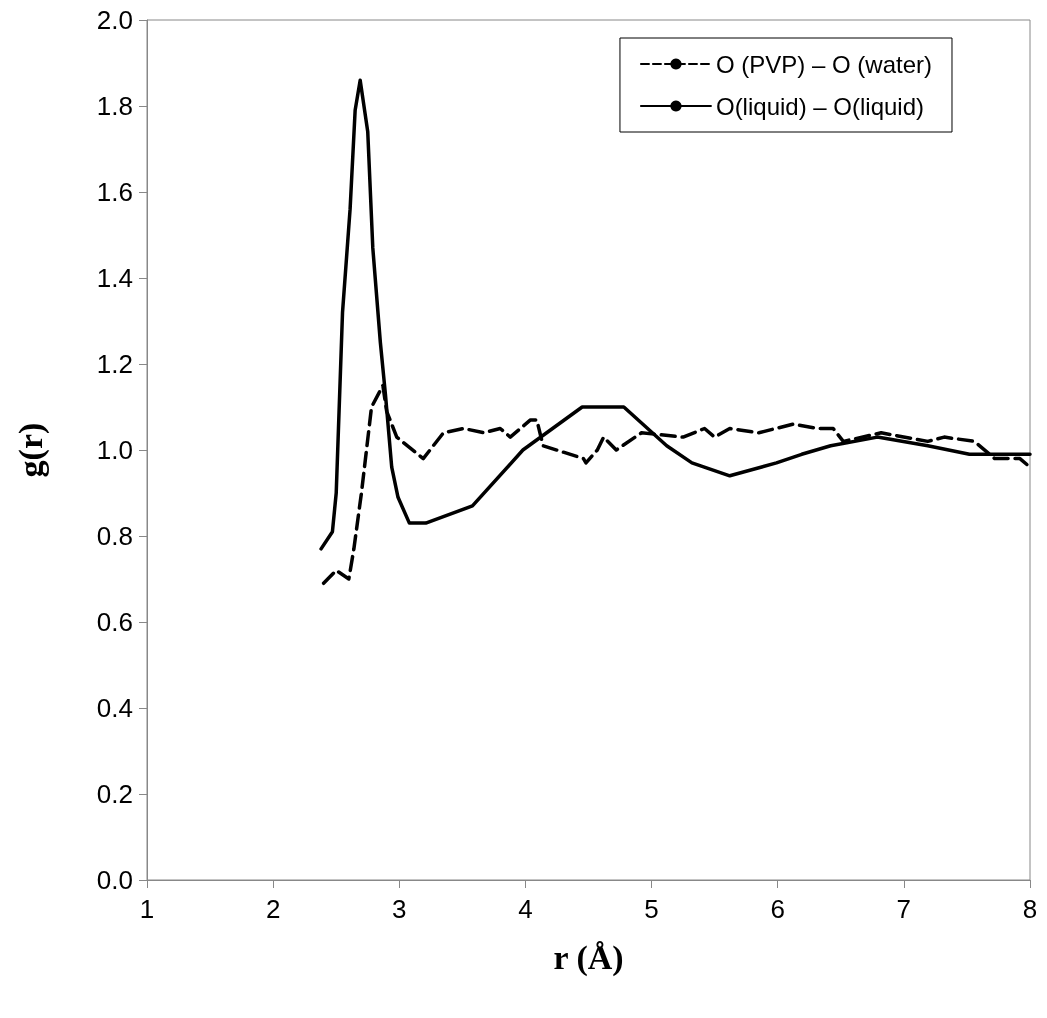 Image resolution: width=1047 pixels, height=1018 pixels. I want to click on y-axis-title: g(r), so click(30, 450).